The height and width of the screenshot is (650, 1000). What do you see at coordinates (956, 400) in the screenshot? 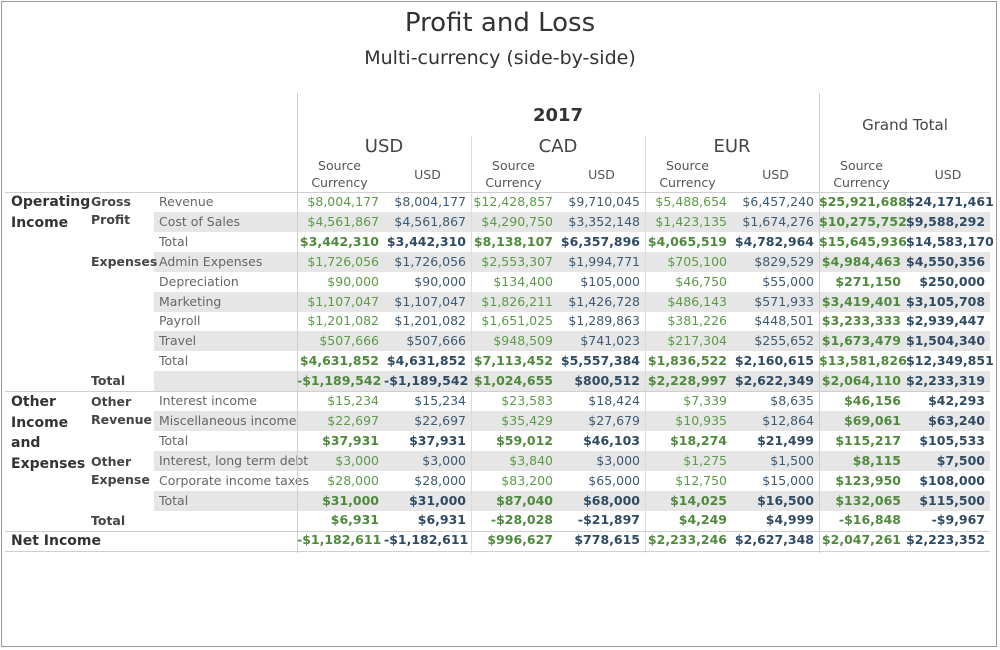
I see `value-cell: $42,293` at bounding box center [956, 400].